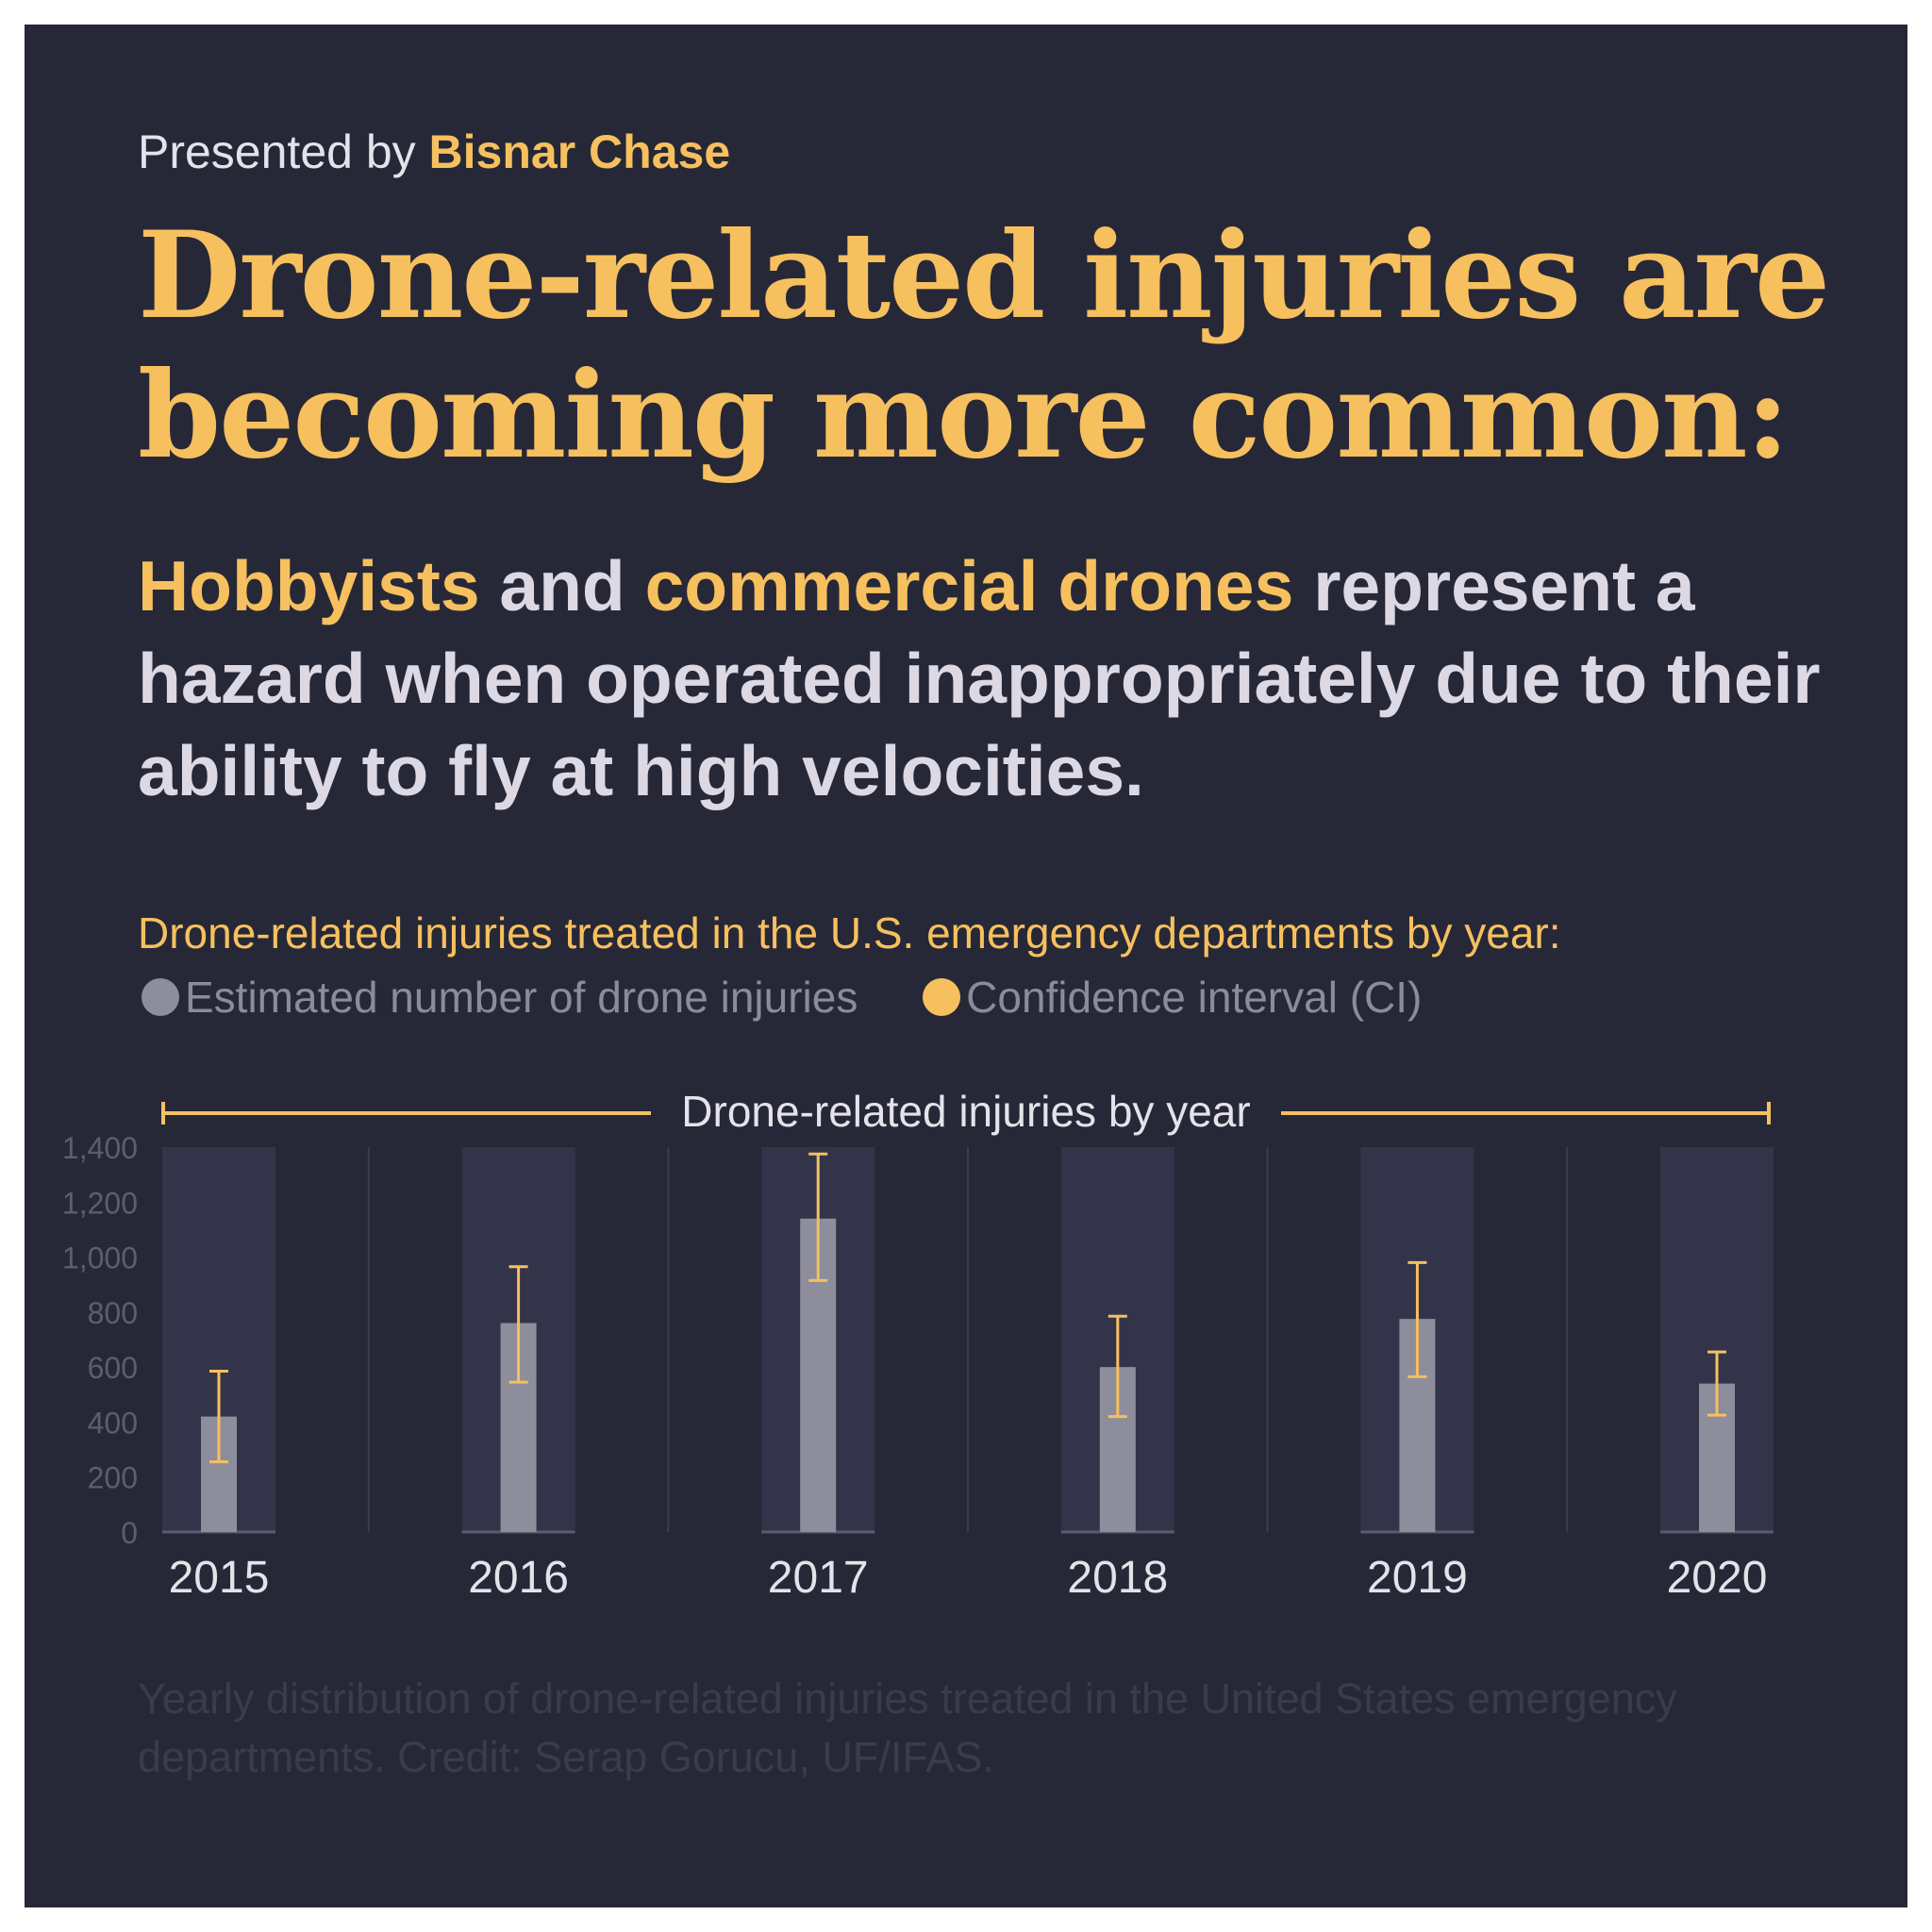  I want to click on x-tick-label: 2016, so click(518, 1578).